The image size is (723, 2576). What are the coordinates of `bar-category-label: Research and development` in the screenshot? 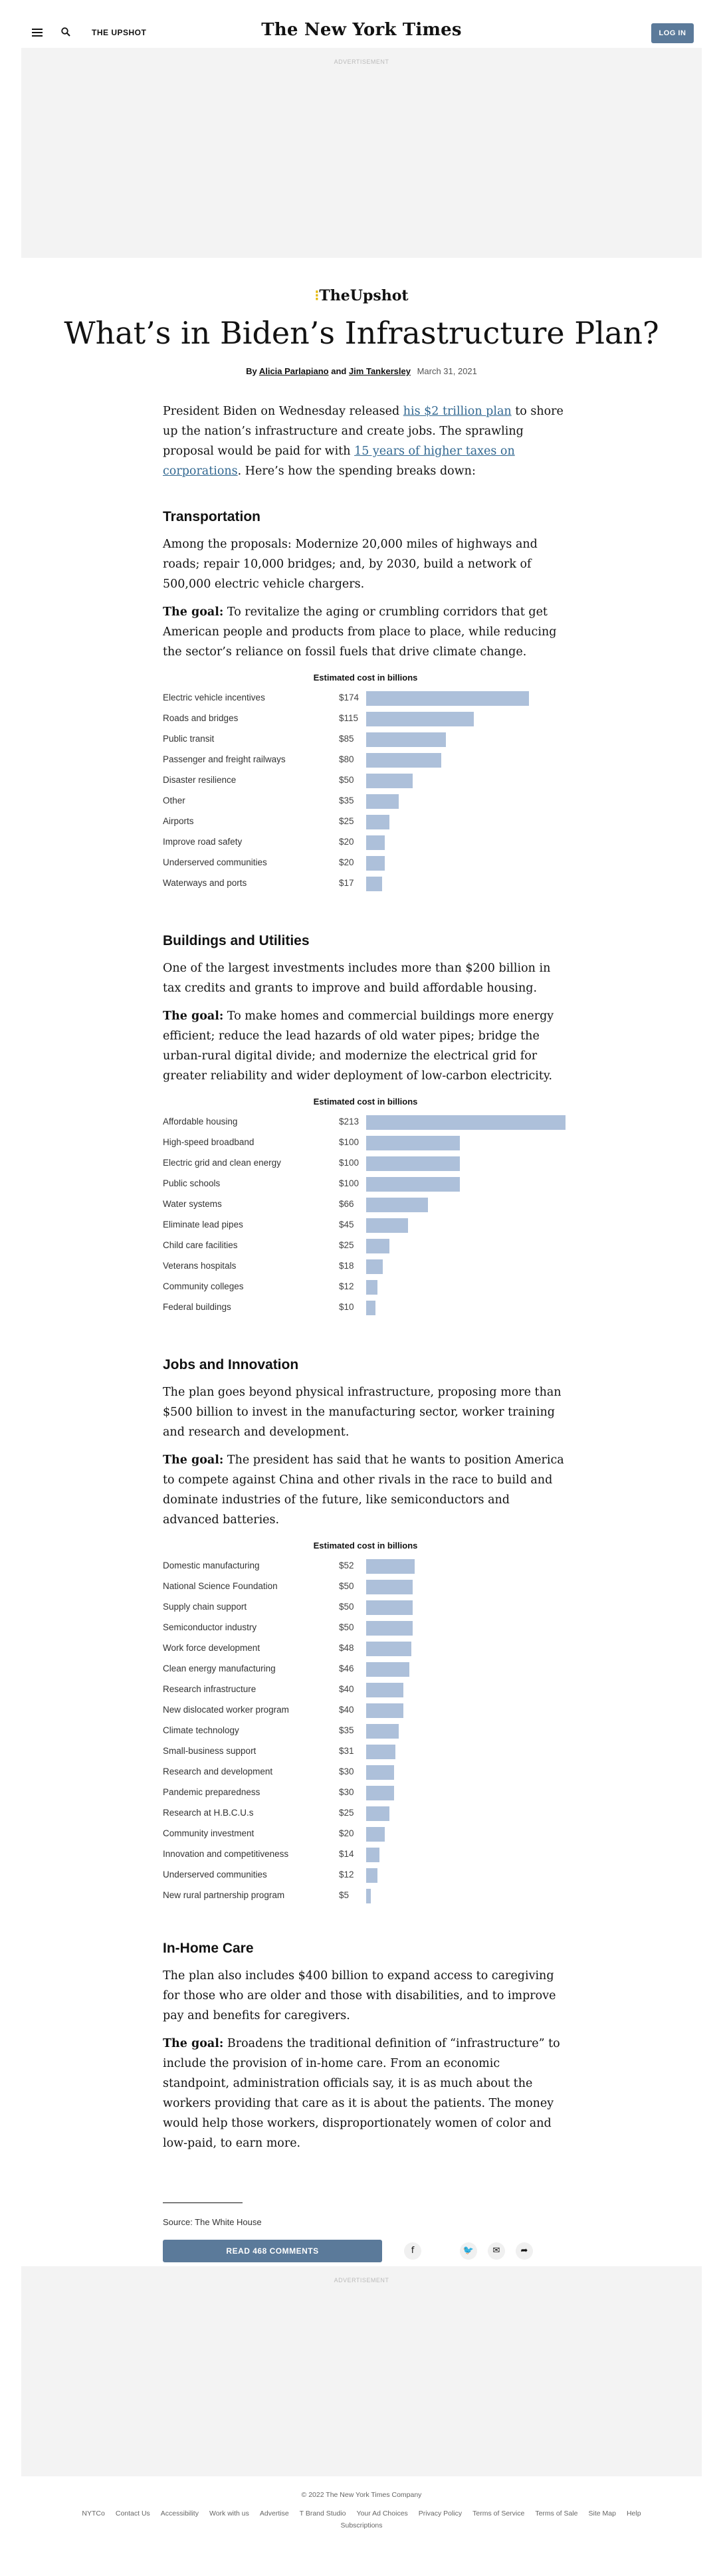 It's located at (218, 1771).